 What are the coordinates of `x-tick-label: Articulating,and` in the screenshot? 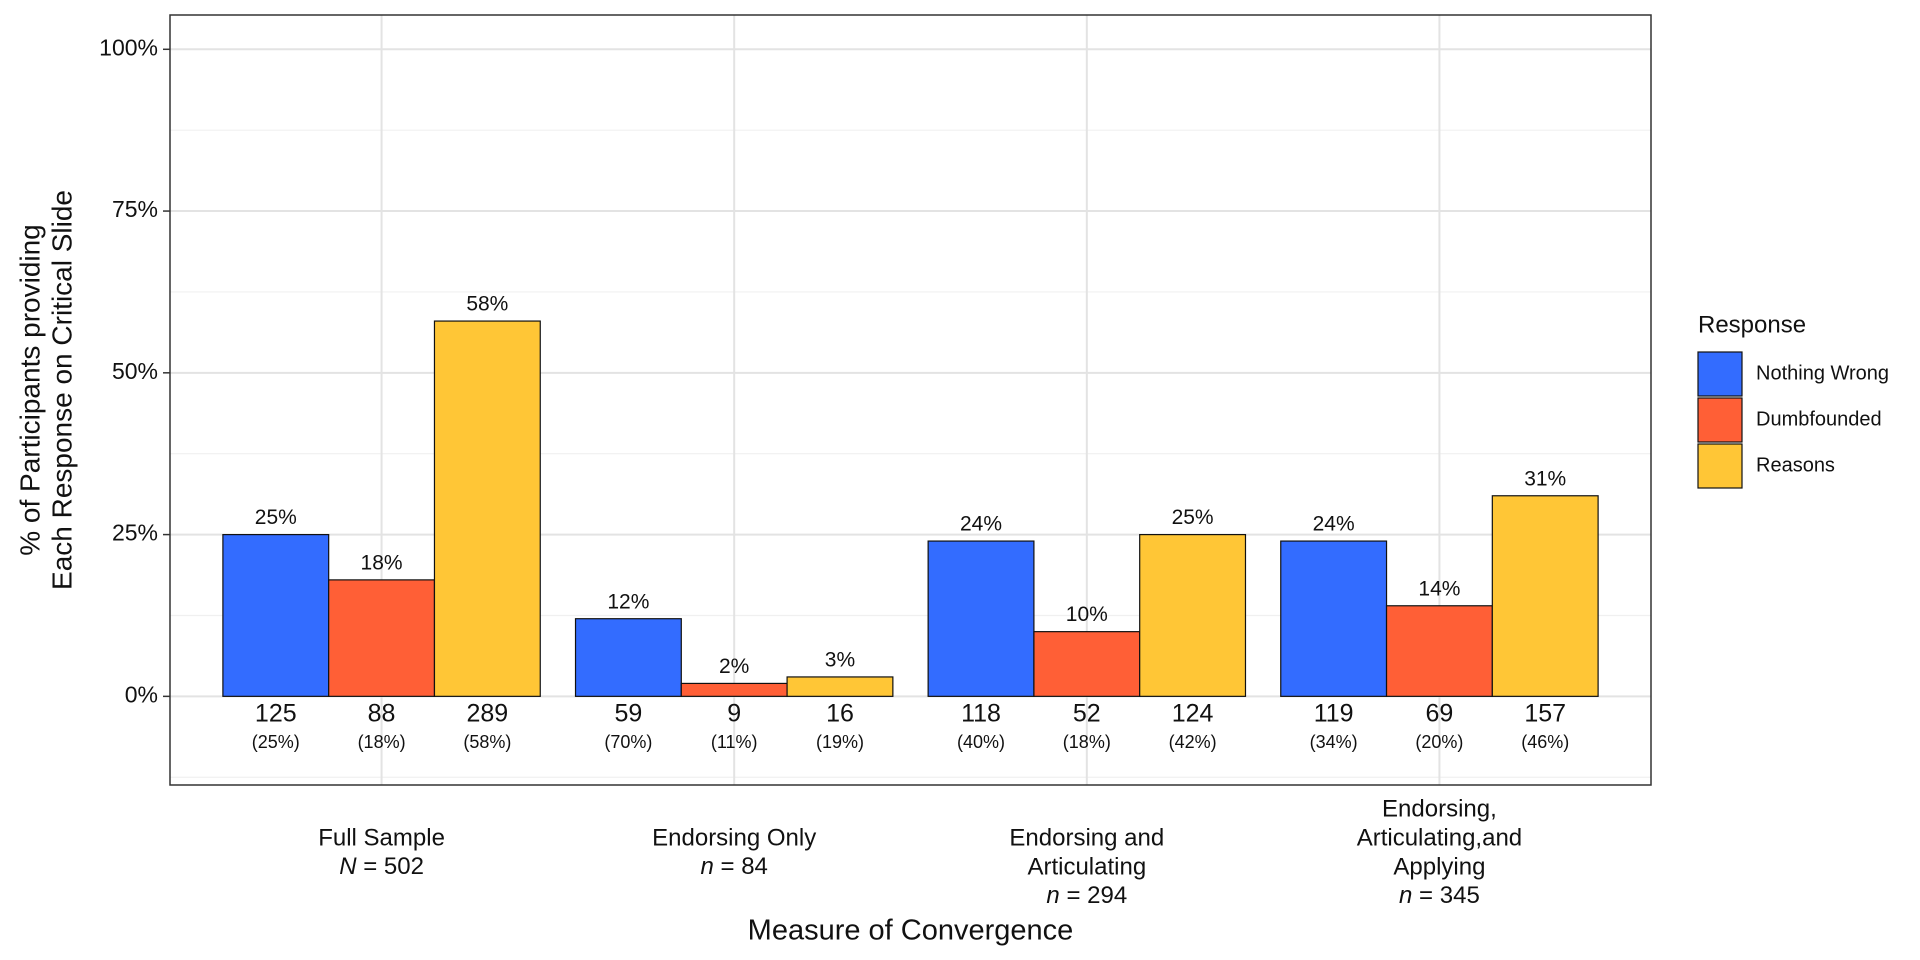 It's located at (1439, 837).